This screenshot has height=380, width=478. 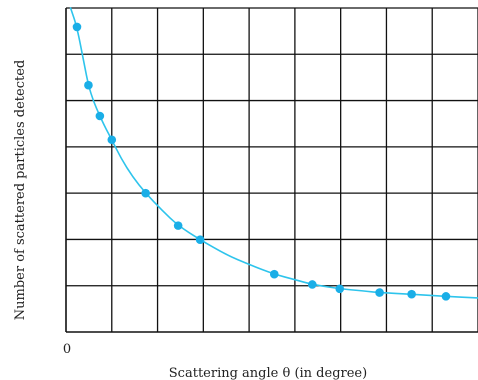 I want to click on origin-label: 0, so click(x=67, y=349).